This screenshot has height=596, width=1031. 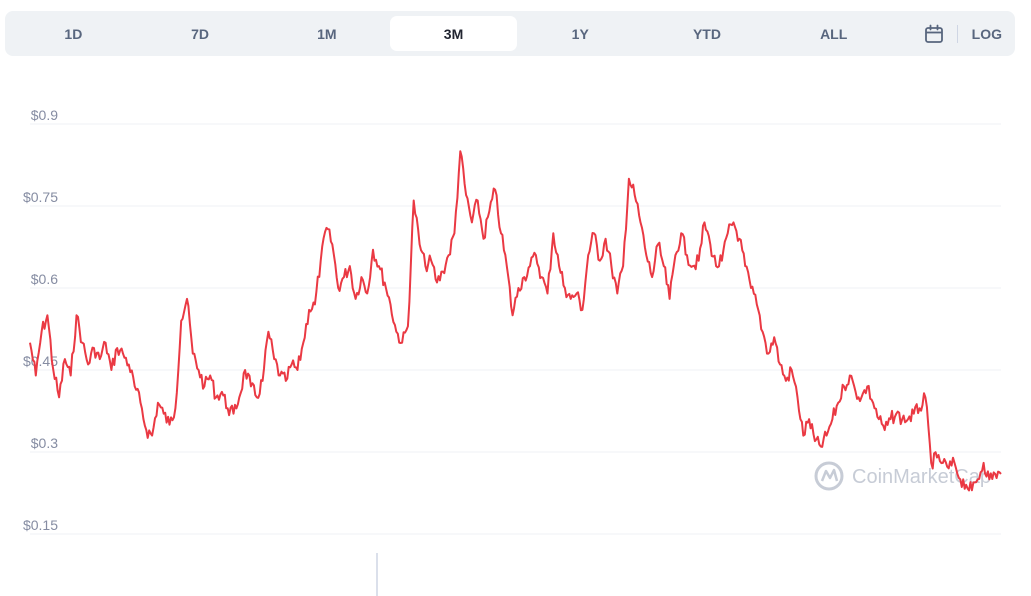 I want to click on tab-1m: 1M, so click(x=327, y=33).